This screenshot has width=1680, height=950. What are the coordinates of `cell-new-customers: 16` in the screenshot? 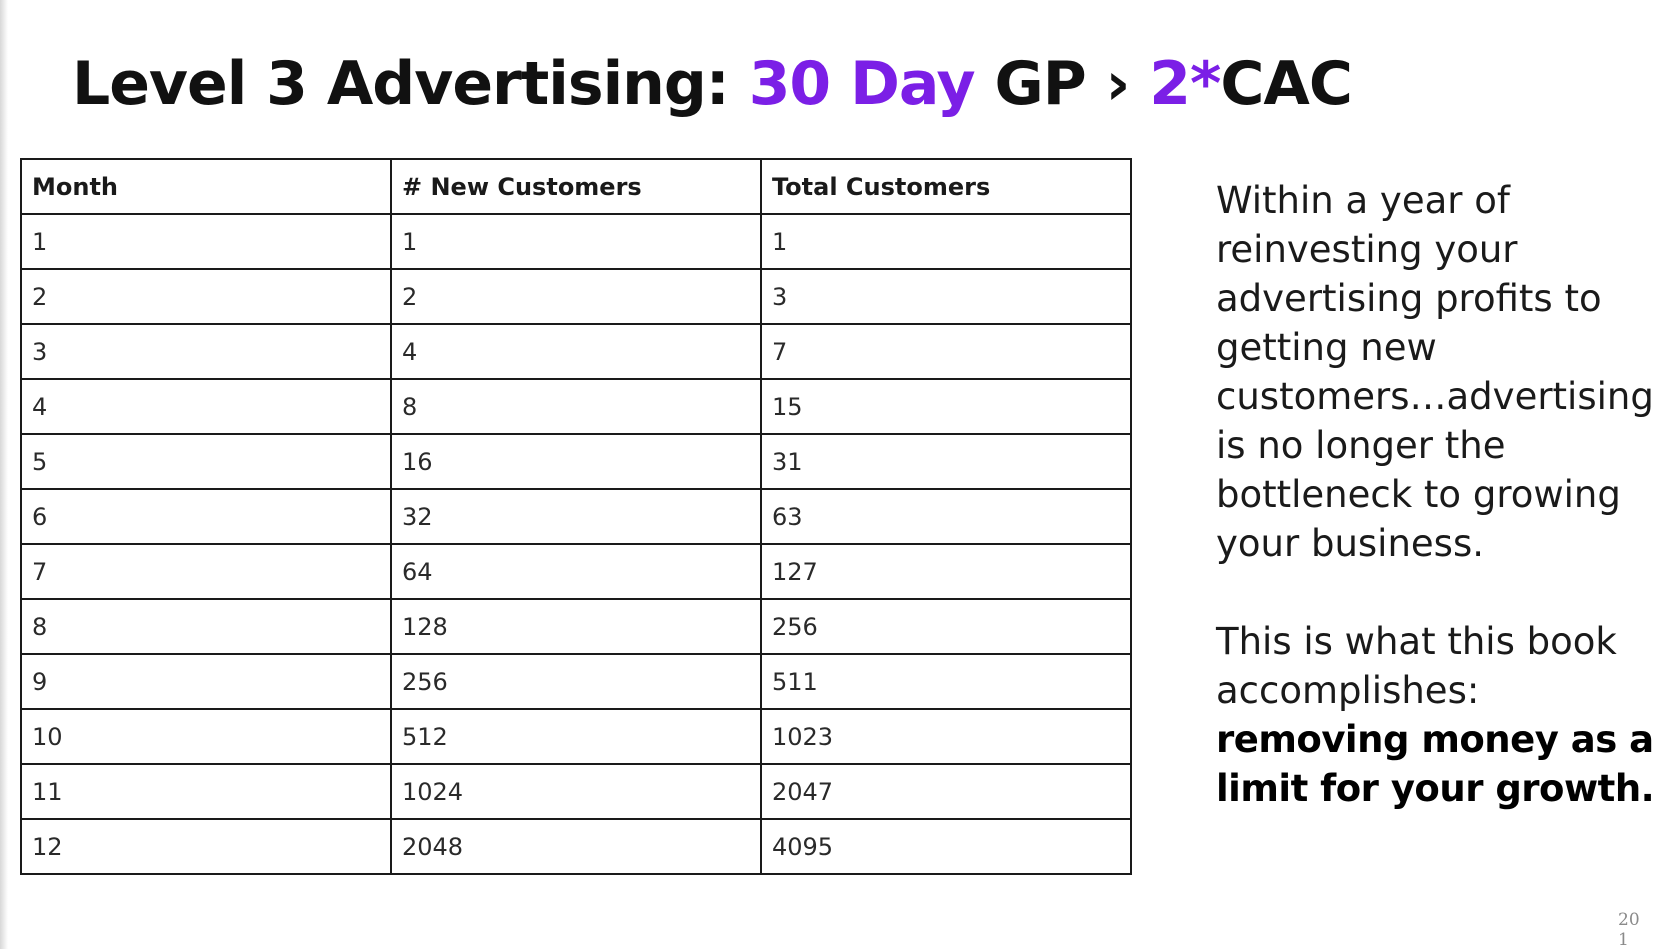 It's located at (576, 461).